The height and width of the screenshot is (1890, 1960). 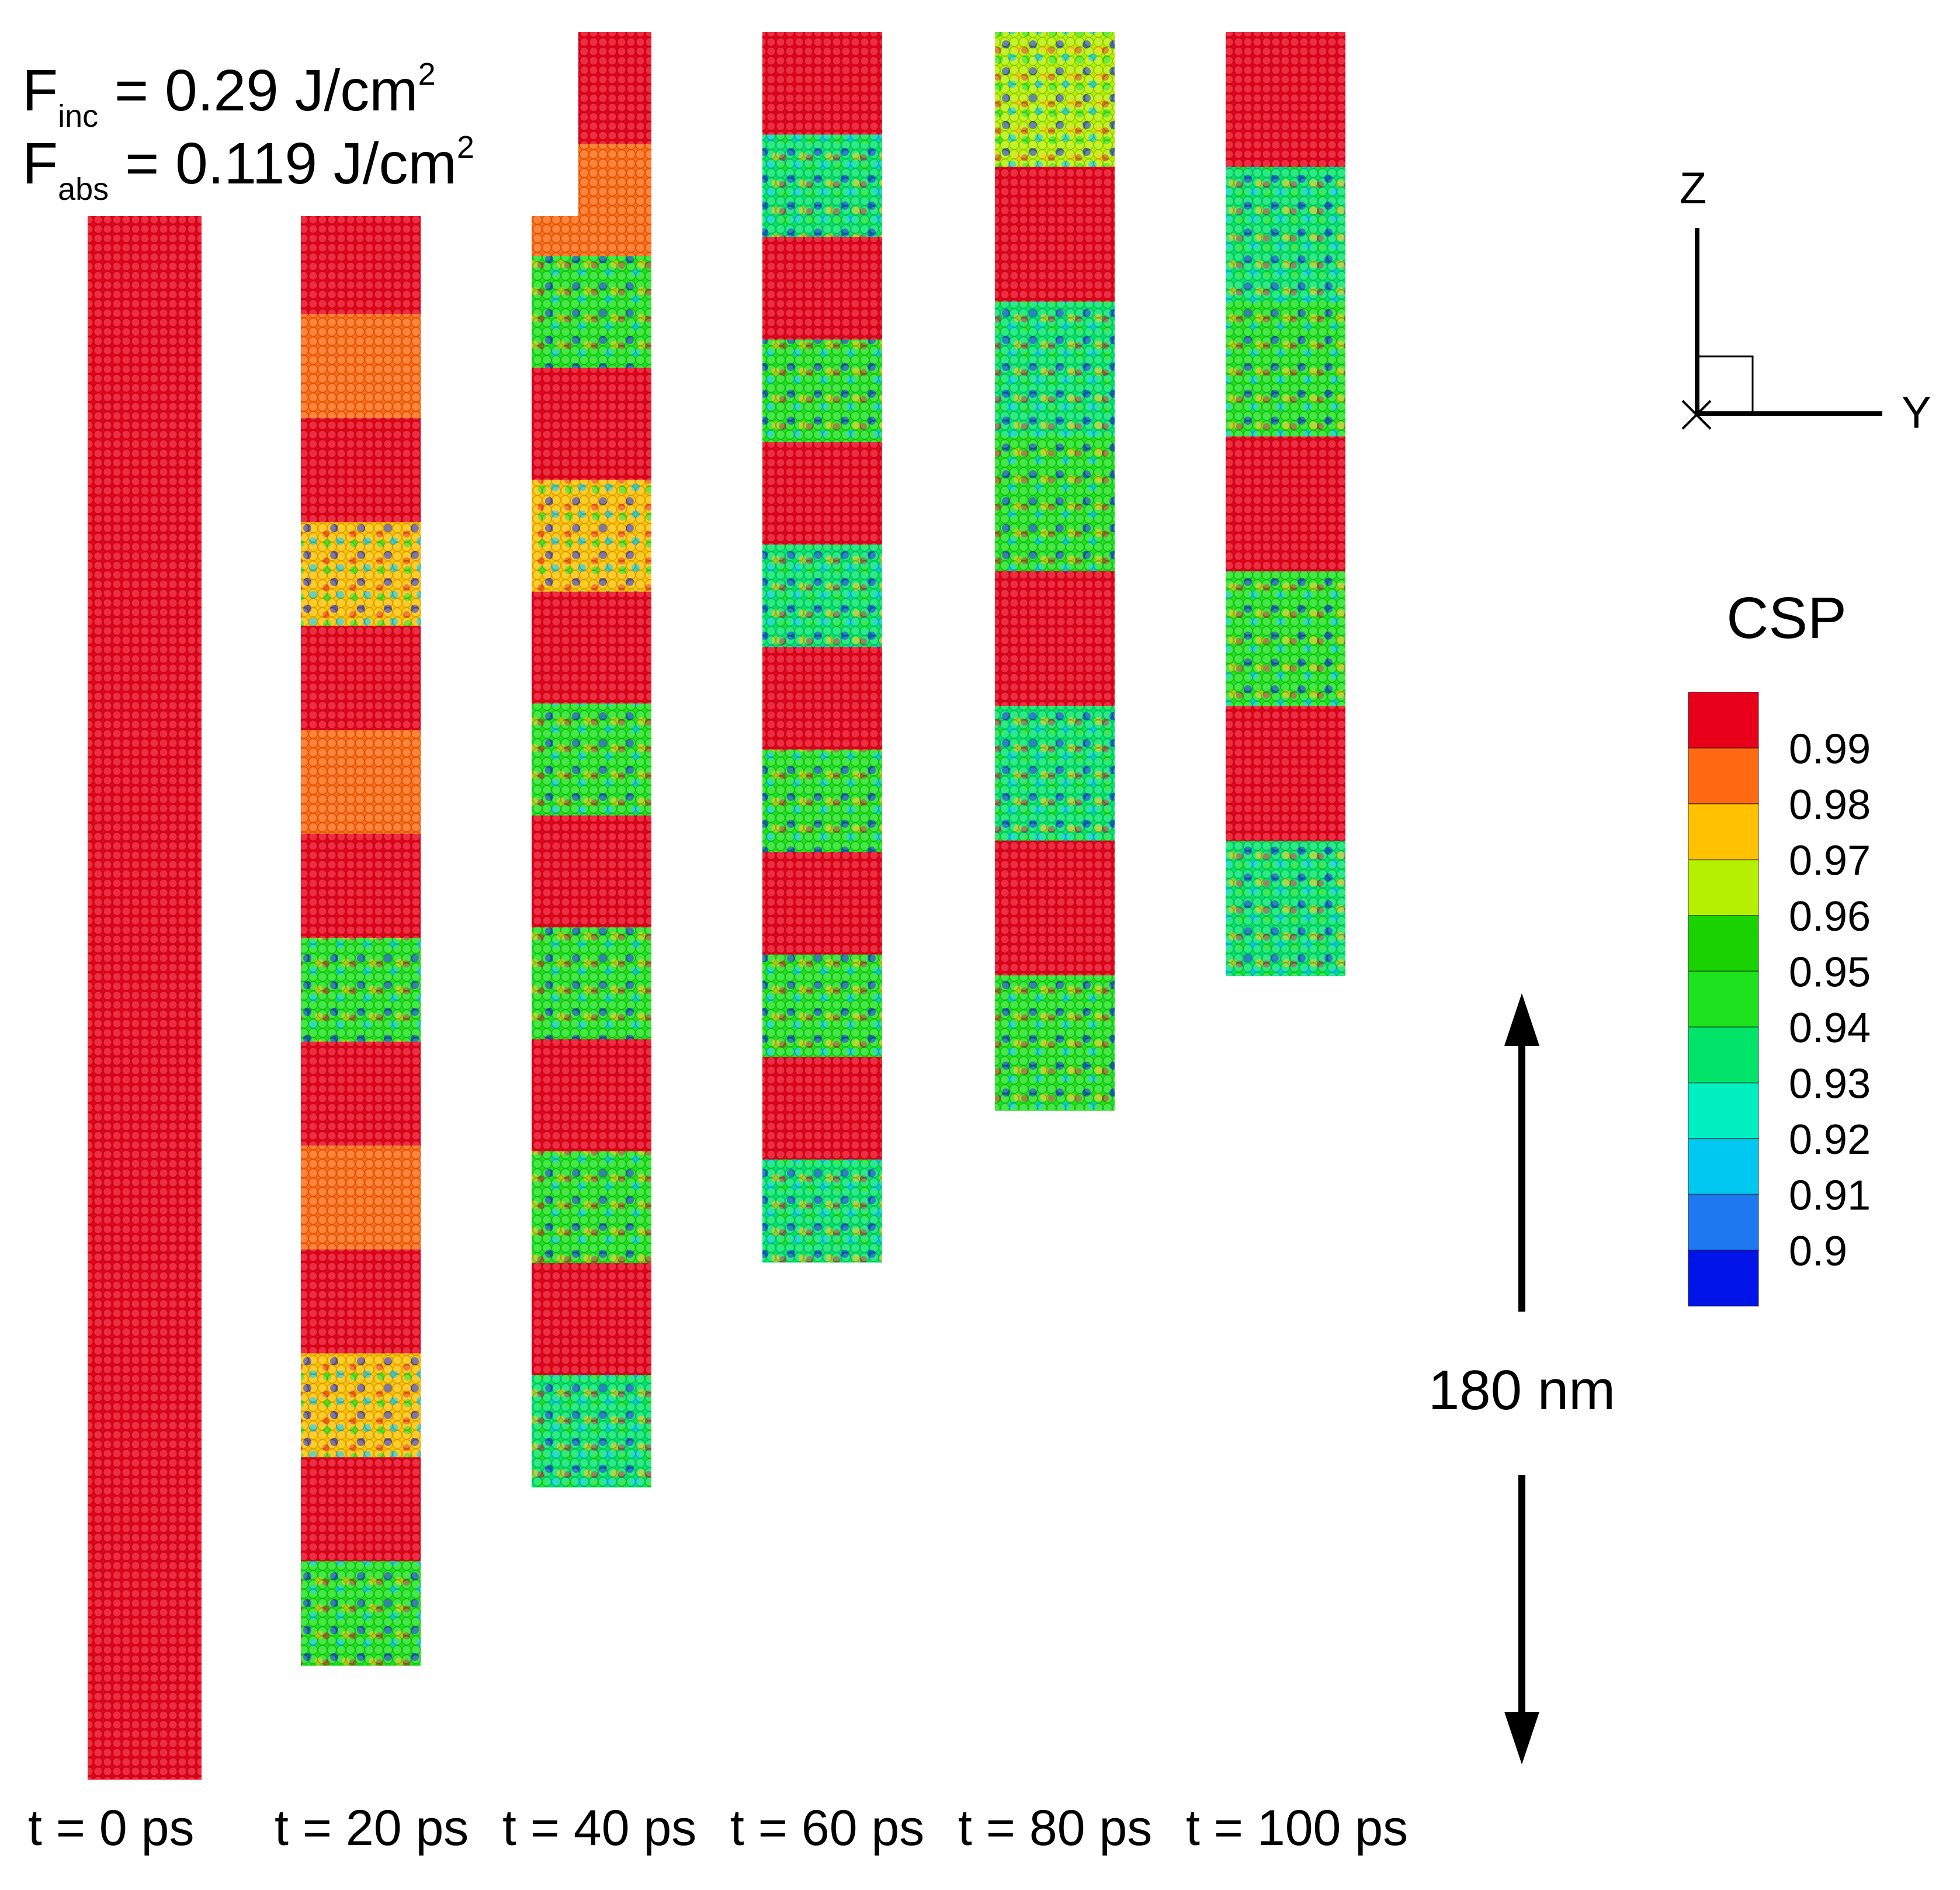 I want to click on colorbar-tick-label: 0.98, so click(x=1830, y=805).